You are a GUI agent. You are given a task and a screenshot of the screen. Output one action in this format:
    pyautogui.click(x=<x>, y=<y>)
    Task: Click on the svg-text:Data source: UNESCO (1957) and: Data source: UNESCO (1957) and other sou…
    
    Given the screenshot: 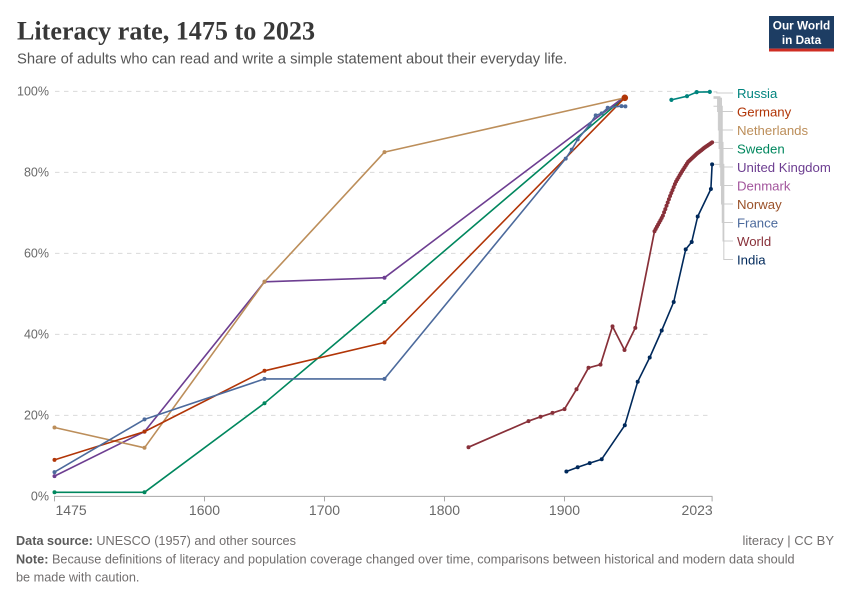 What is the action you would take?
    pyautogui.click(x=156, y=541)
    